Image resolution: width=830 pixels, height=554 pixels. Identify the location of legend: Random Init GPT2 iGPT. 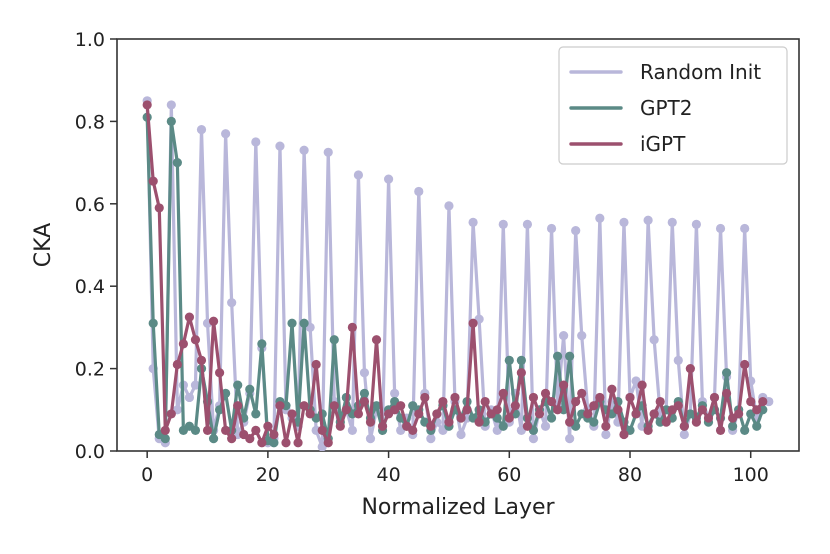
(673, 105).